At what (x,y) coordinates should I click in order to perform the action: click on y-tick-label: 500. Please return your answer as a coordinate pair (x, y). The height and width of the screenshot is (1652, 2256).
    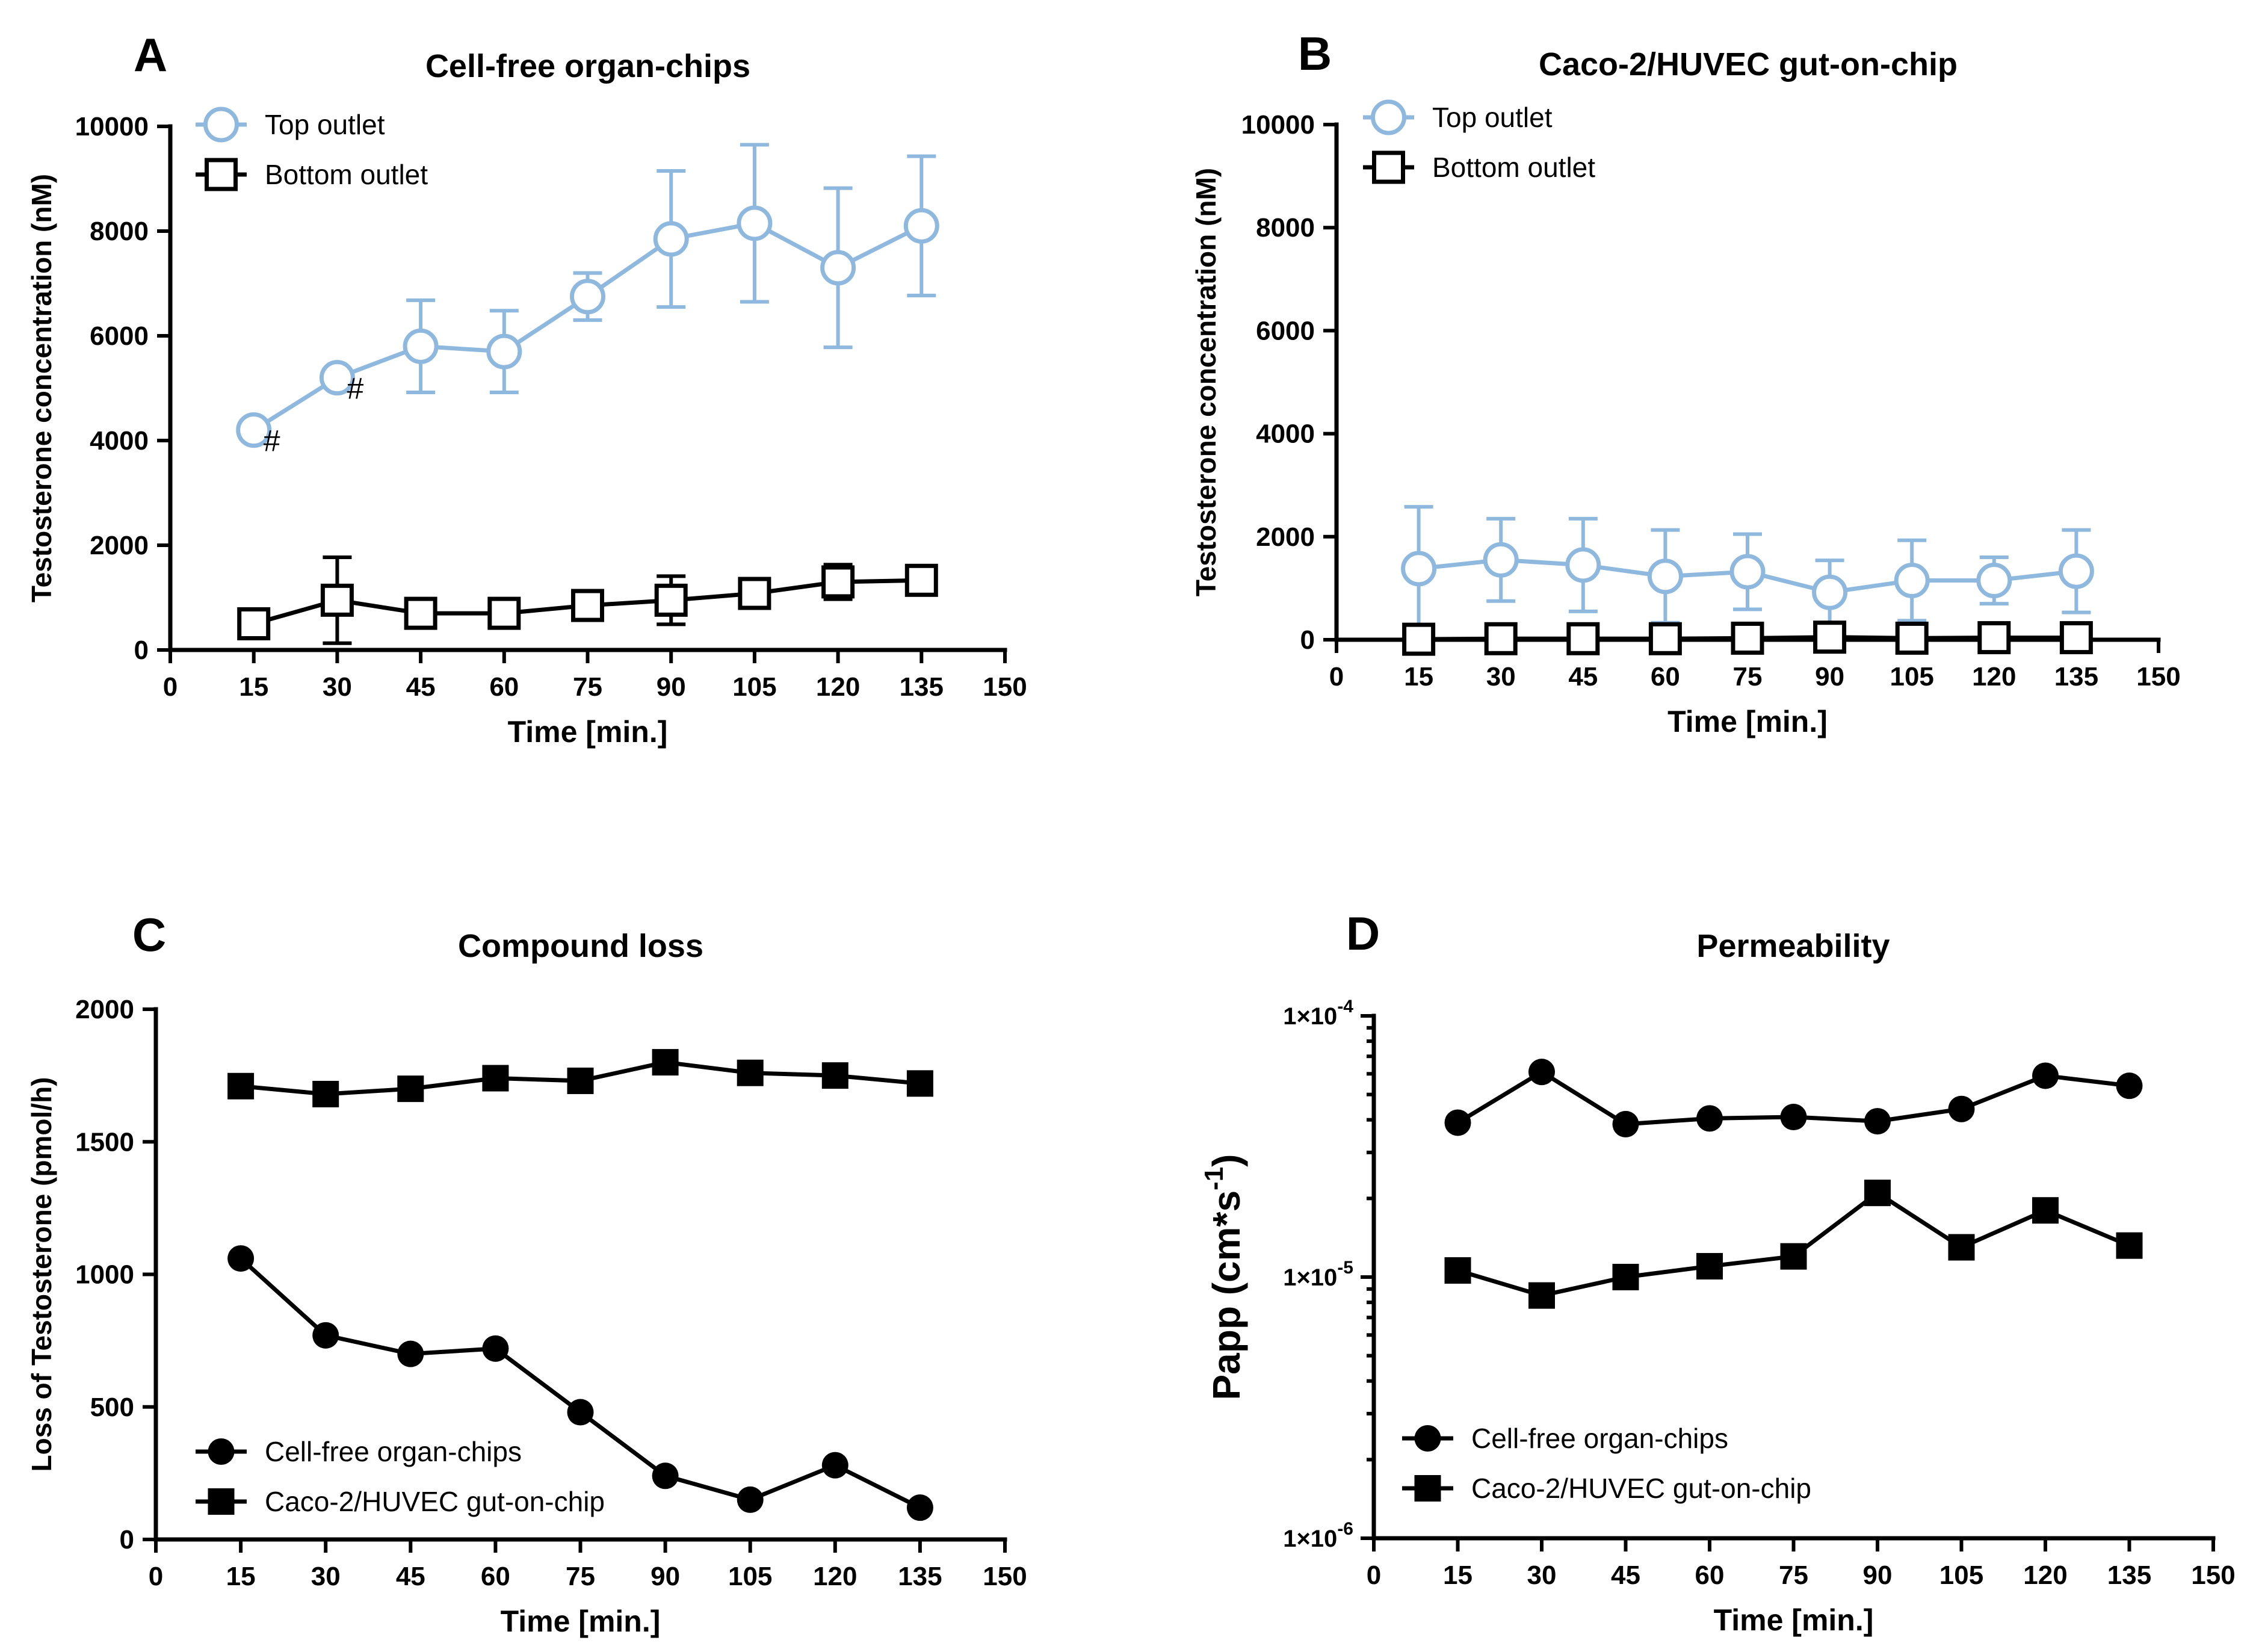
    Looking at the image, I should click on (112, 1407).